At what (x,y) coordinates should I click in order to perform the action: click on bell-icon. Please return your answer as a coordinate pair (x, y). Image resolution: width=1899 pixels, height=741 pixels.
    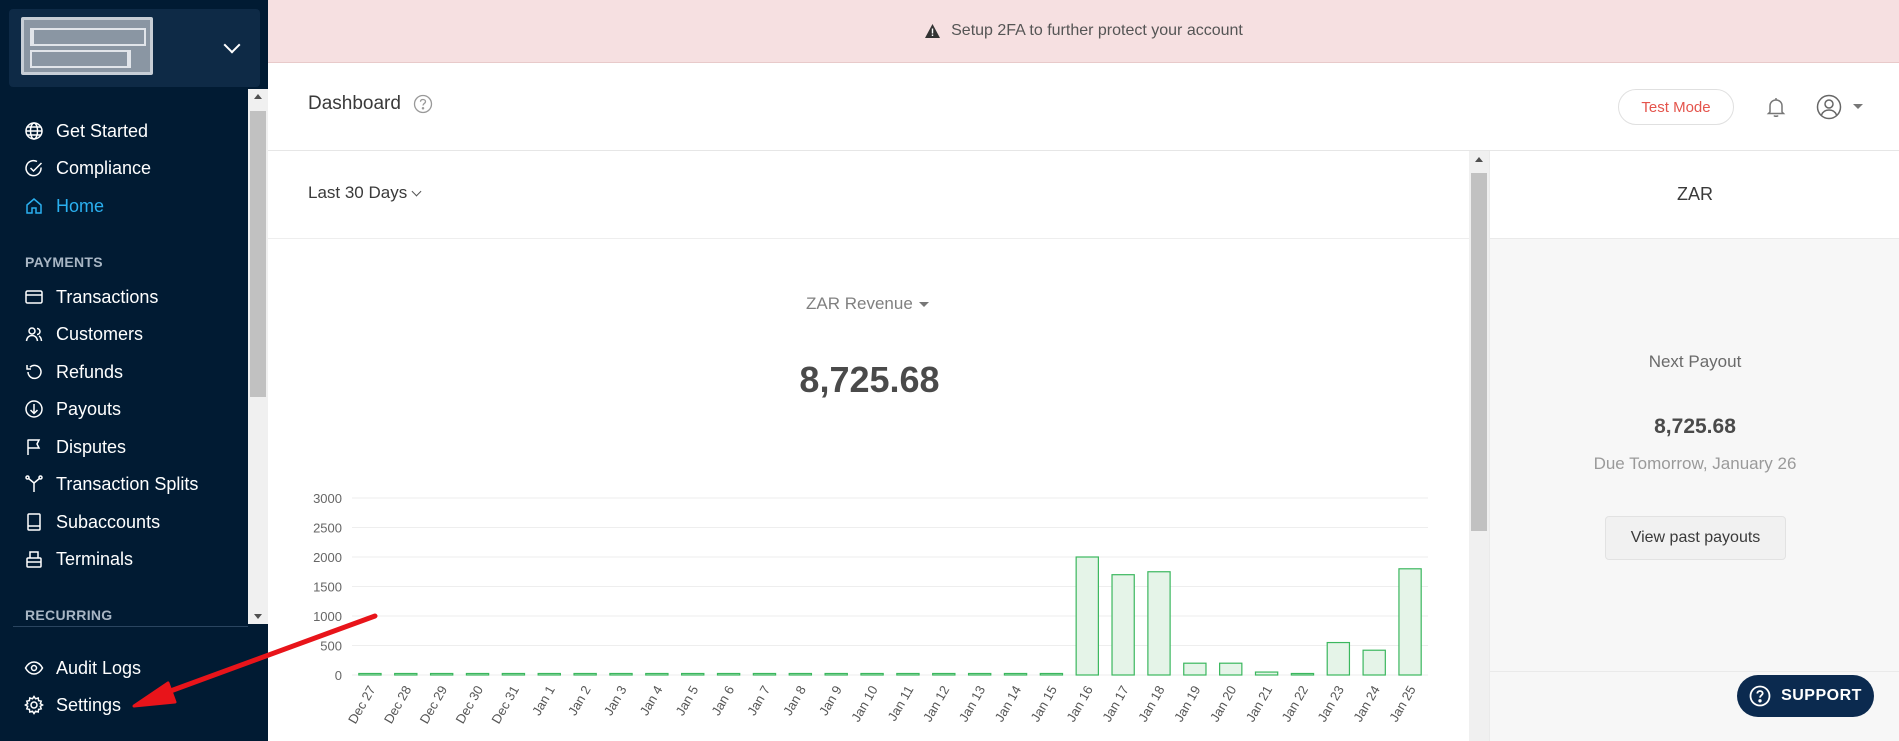
    Looking at the image, I should click on (1776, 107).